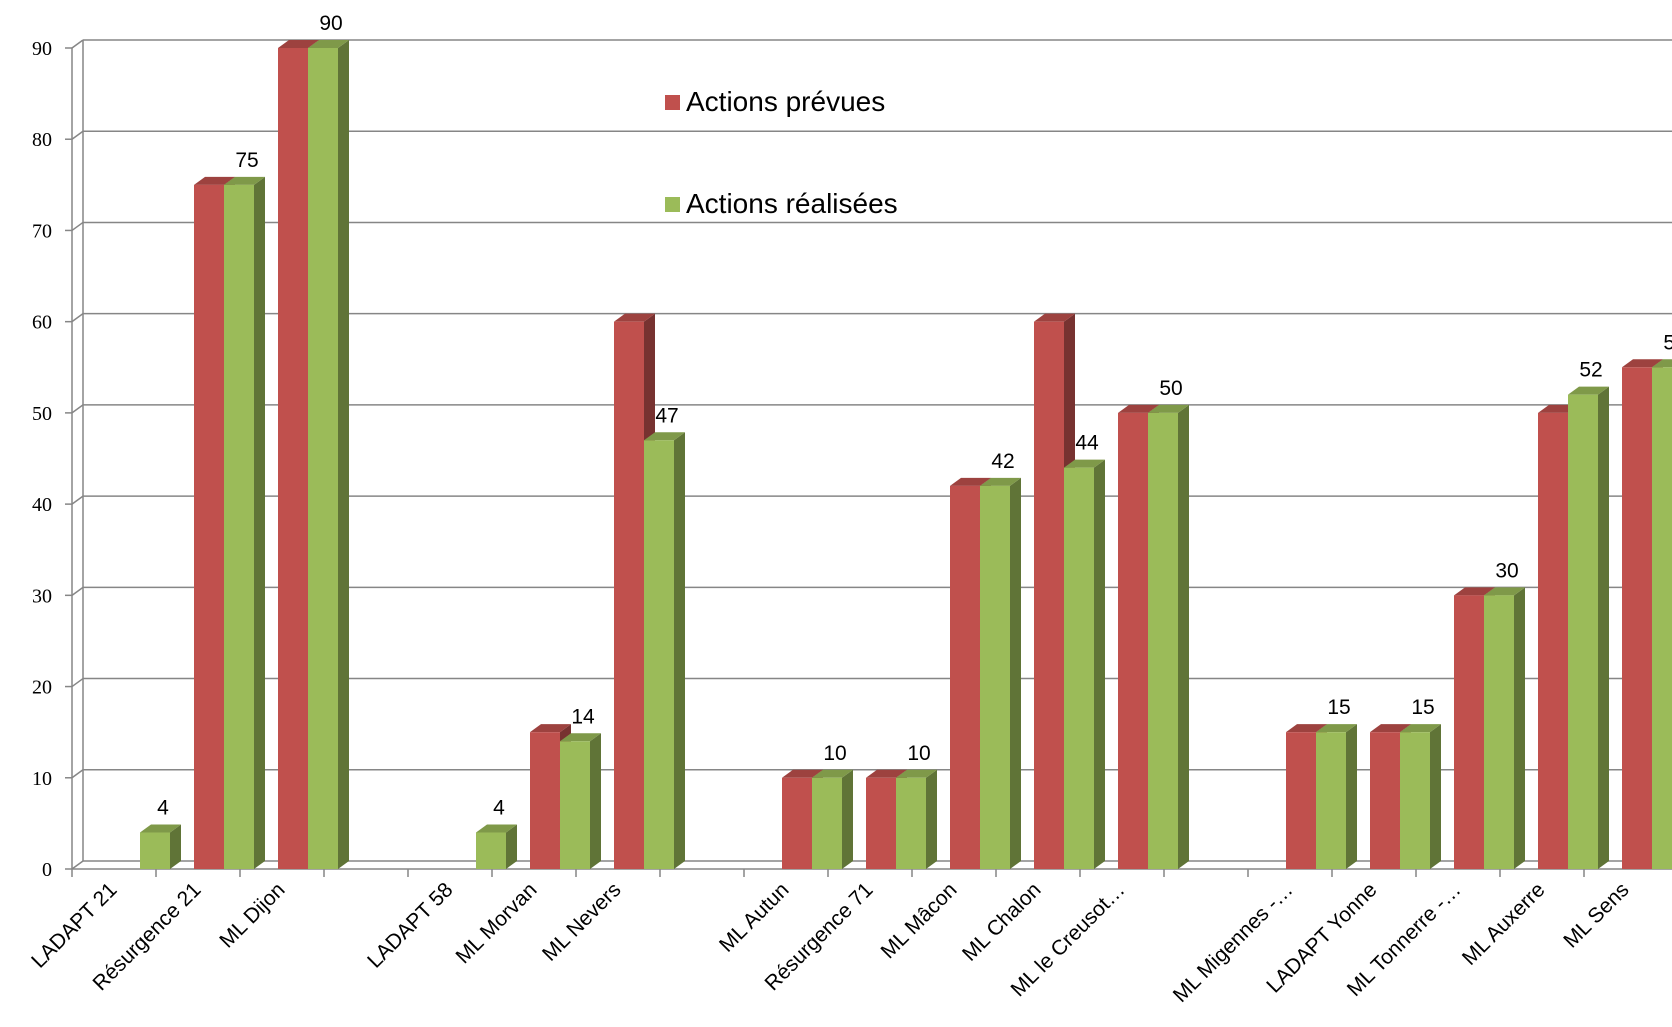 Image resolution: width=1672 pixels, height=1027 pixels. What do you see at coordinates (410, 925) in the screenshot?
I see `category-label: LADAPT 58` at bounding box center [410, 925].